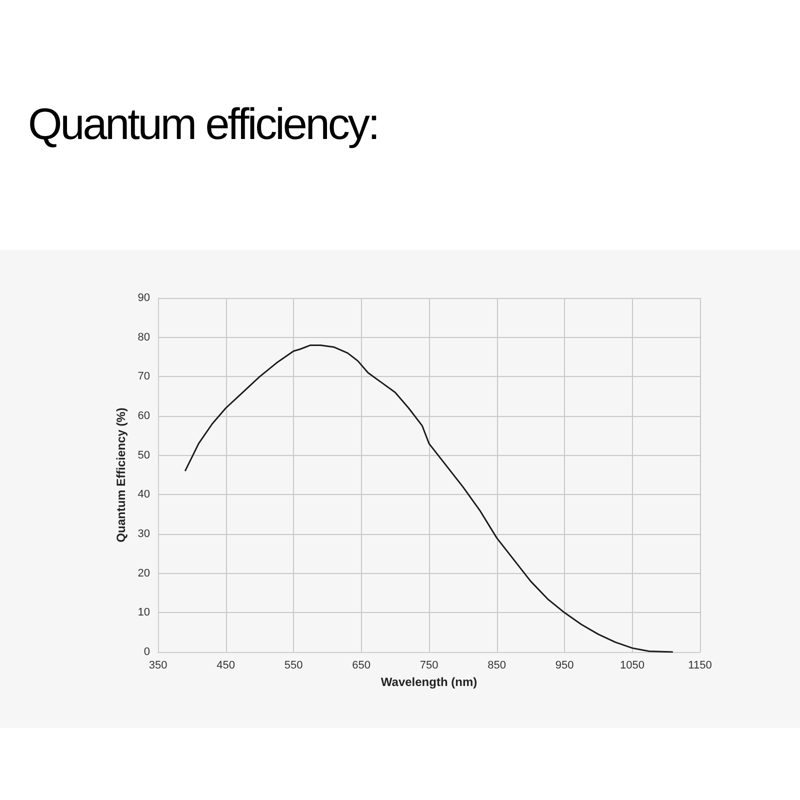 The image size is (800, 800). What do you see at coordinates (497, 666) in the screenshot?
I see `x-tick-label: 850` at bounding box center [497, 666].